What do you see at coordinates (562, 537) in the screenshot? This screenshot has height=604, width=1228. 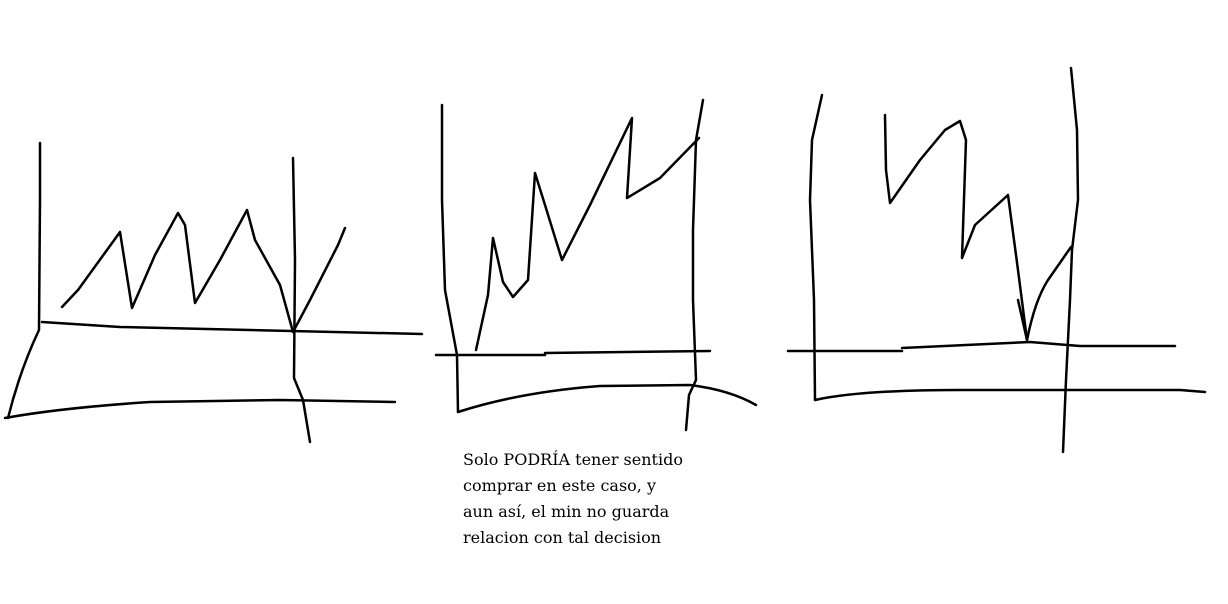 I see `note-line: relacion con tal decision` at bounding box center [562, 537].